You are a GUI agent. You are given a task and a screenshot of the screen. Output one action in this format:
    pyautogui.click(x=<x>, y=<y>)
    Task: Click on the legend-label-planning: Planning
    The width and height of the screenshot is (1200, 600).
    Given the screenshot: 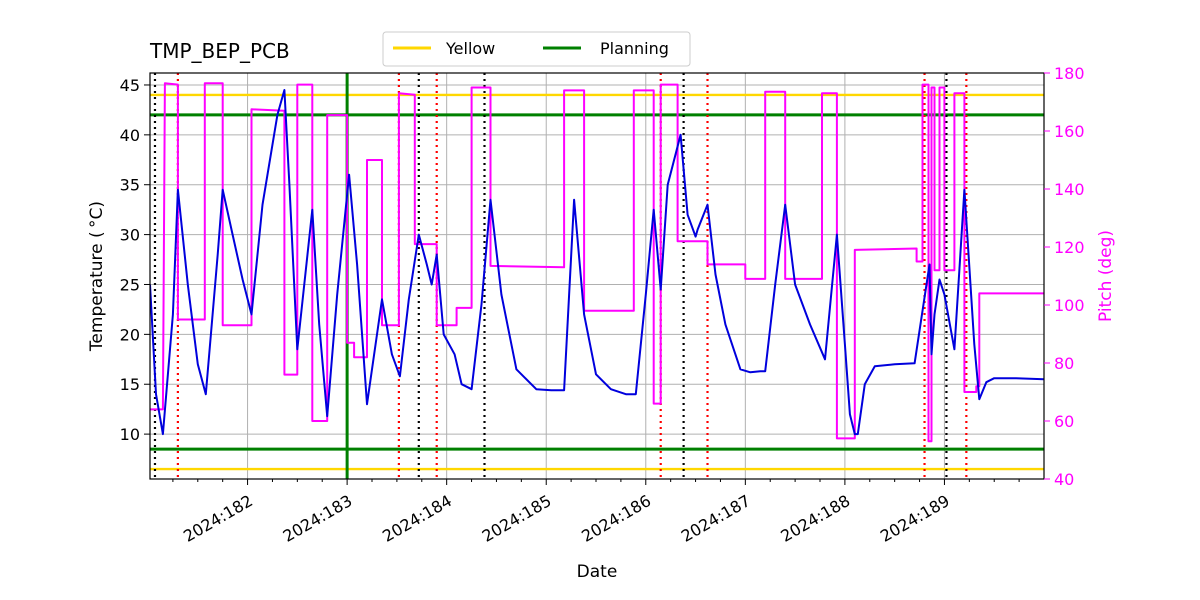 What is the action you would take?
    pyautogui.click(x=634, y=48)
    